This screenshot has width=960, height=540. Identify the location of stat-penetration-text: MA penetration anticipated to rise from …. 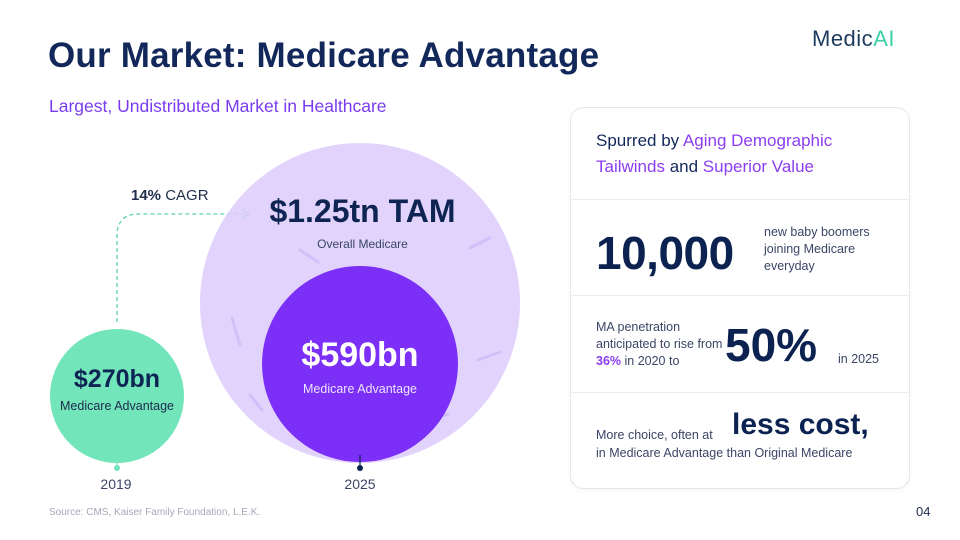
(659, 344).